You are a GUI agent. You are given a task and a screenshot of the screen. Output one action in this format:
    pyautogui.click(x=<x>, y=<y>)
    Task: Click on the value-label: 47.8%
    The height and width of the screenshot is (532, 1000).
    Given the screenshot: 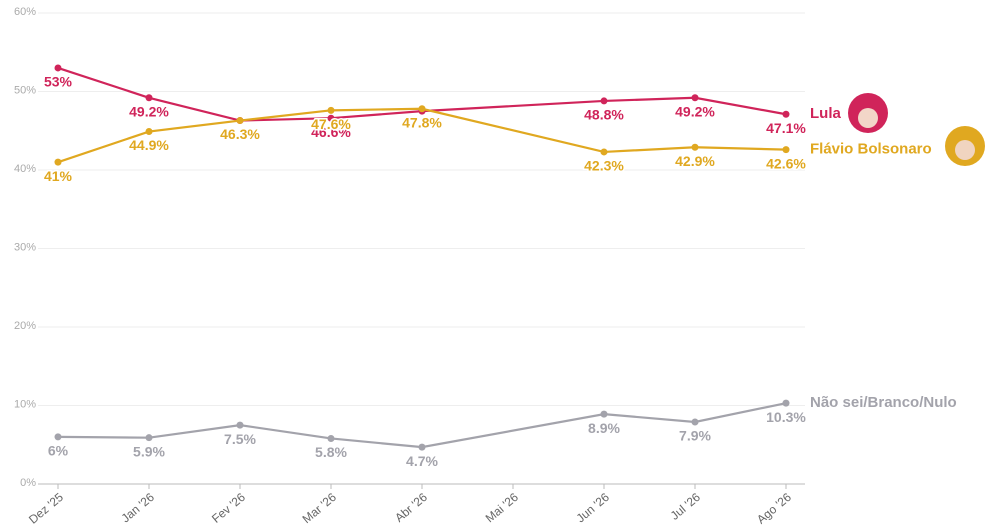 What is the action you would take?
    pyautogui.click(x=422, y=122)
    